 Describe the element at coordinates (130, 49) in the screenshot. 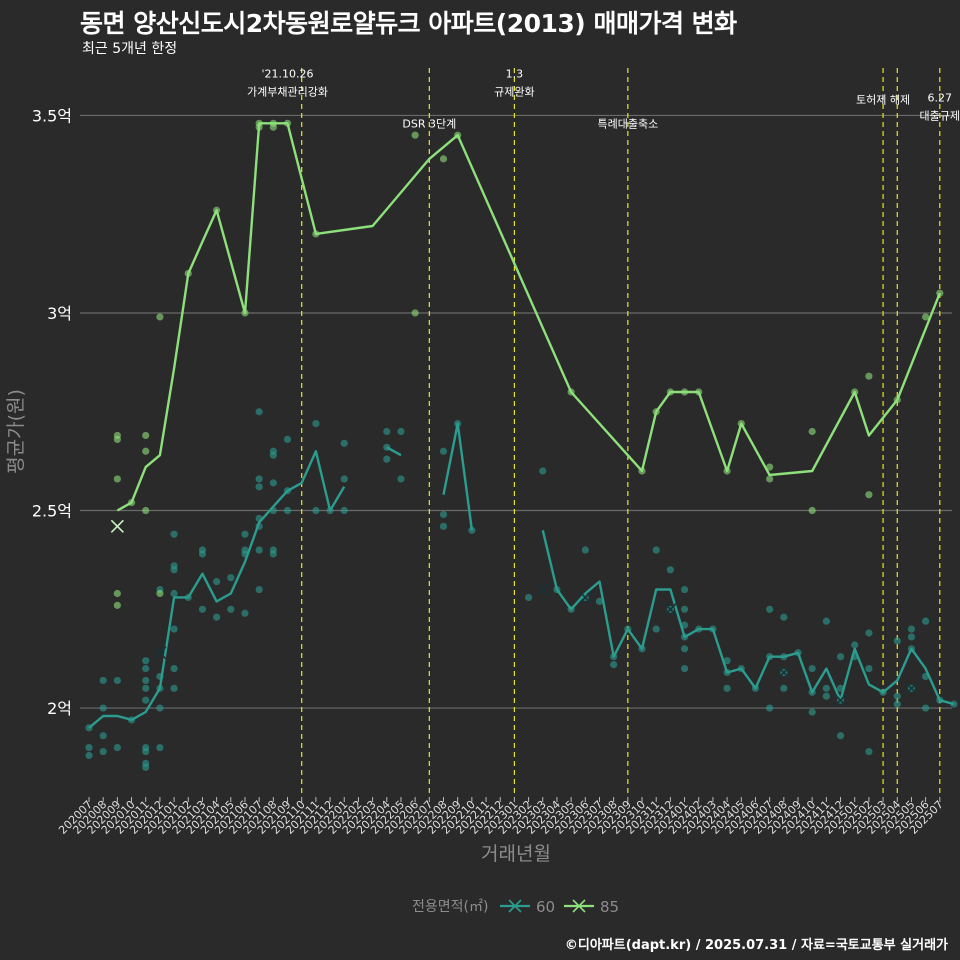

I see `chart-subtitle: 최근 5개년 한정` at that location.